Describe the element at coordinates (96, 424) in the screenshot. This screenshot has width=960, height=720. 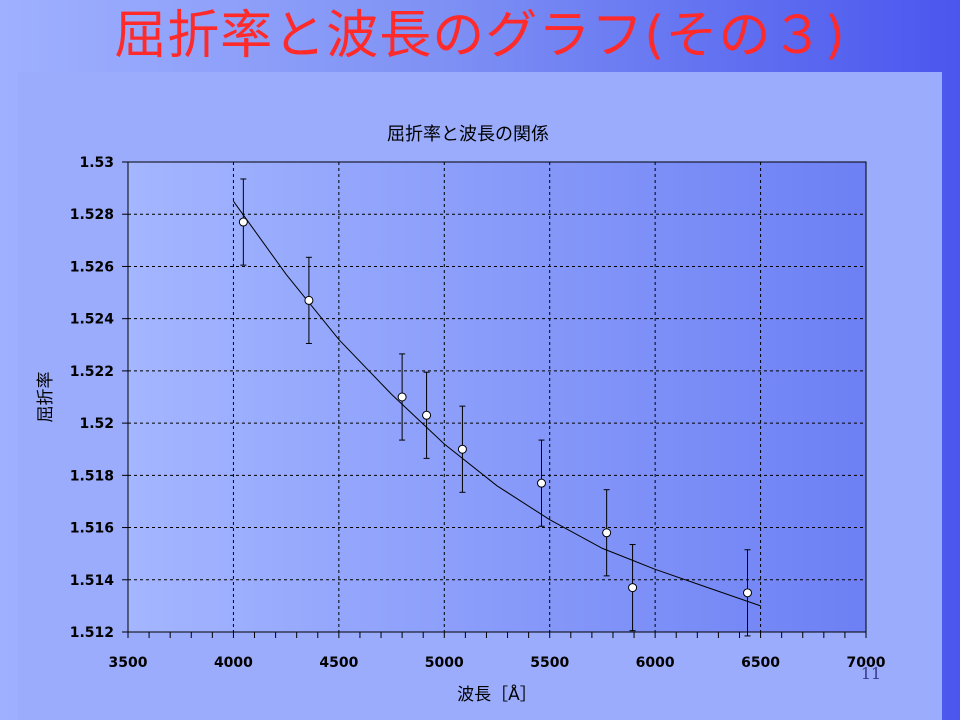
I see `y-tick-label: 1.52` at that location.